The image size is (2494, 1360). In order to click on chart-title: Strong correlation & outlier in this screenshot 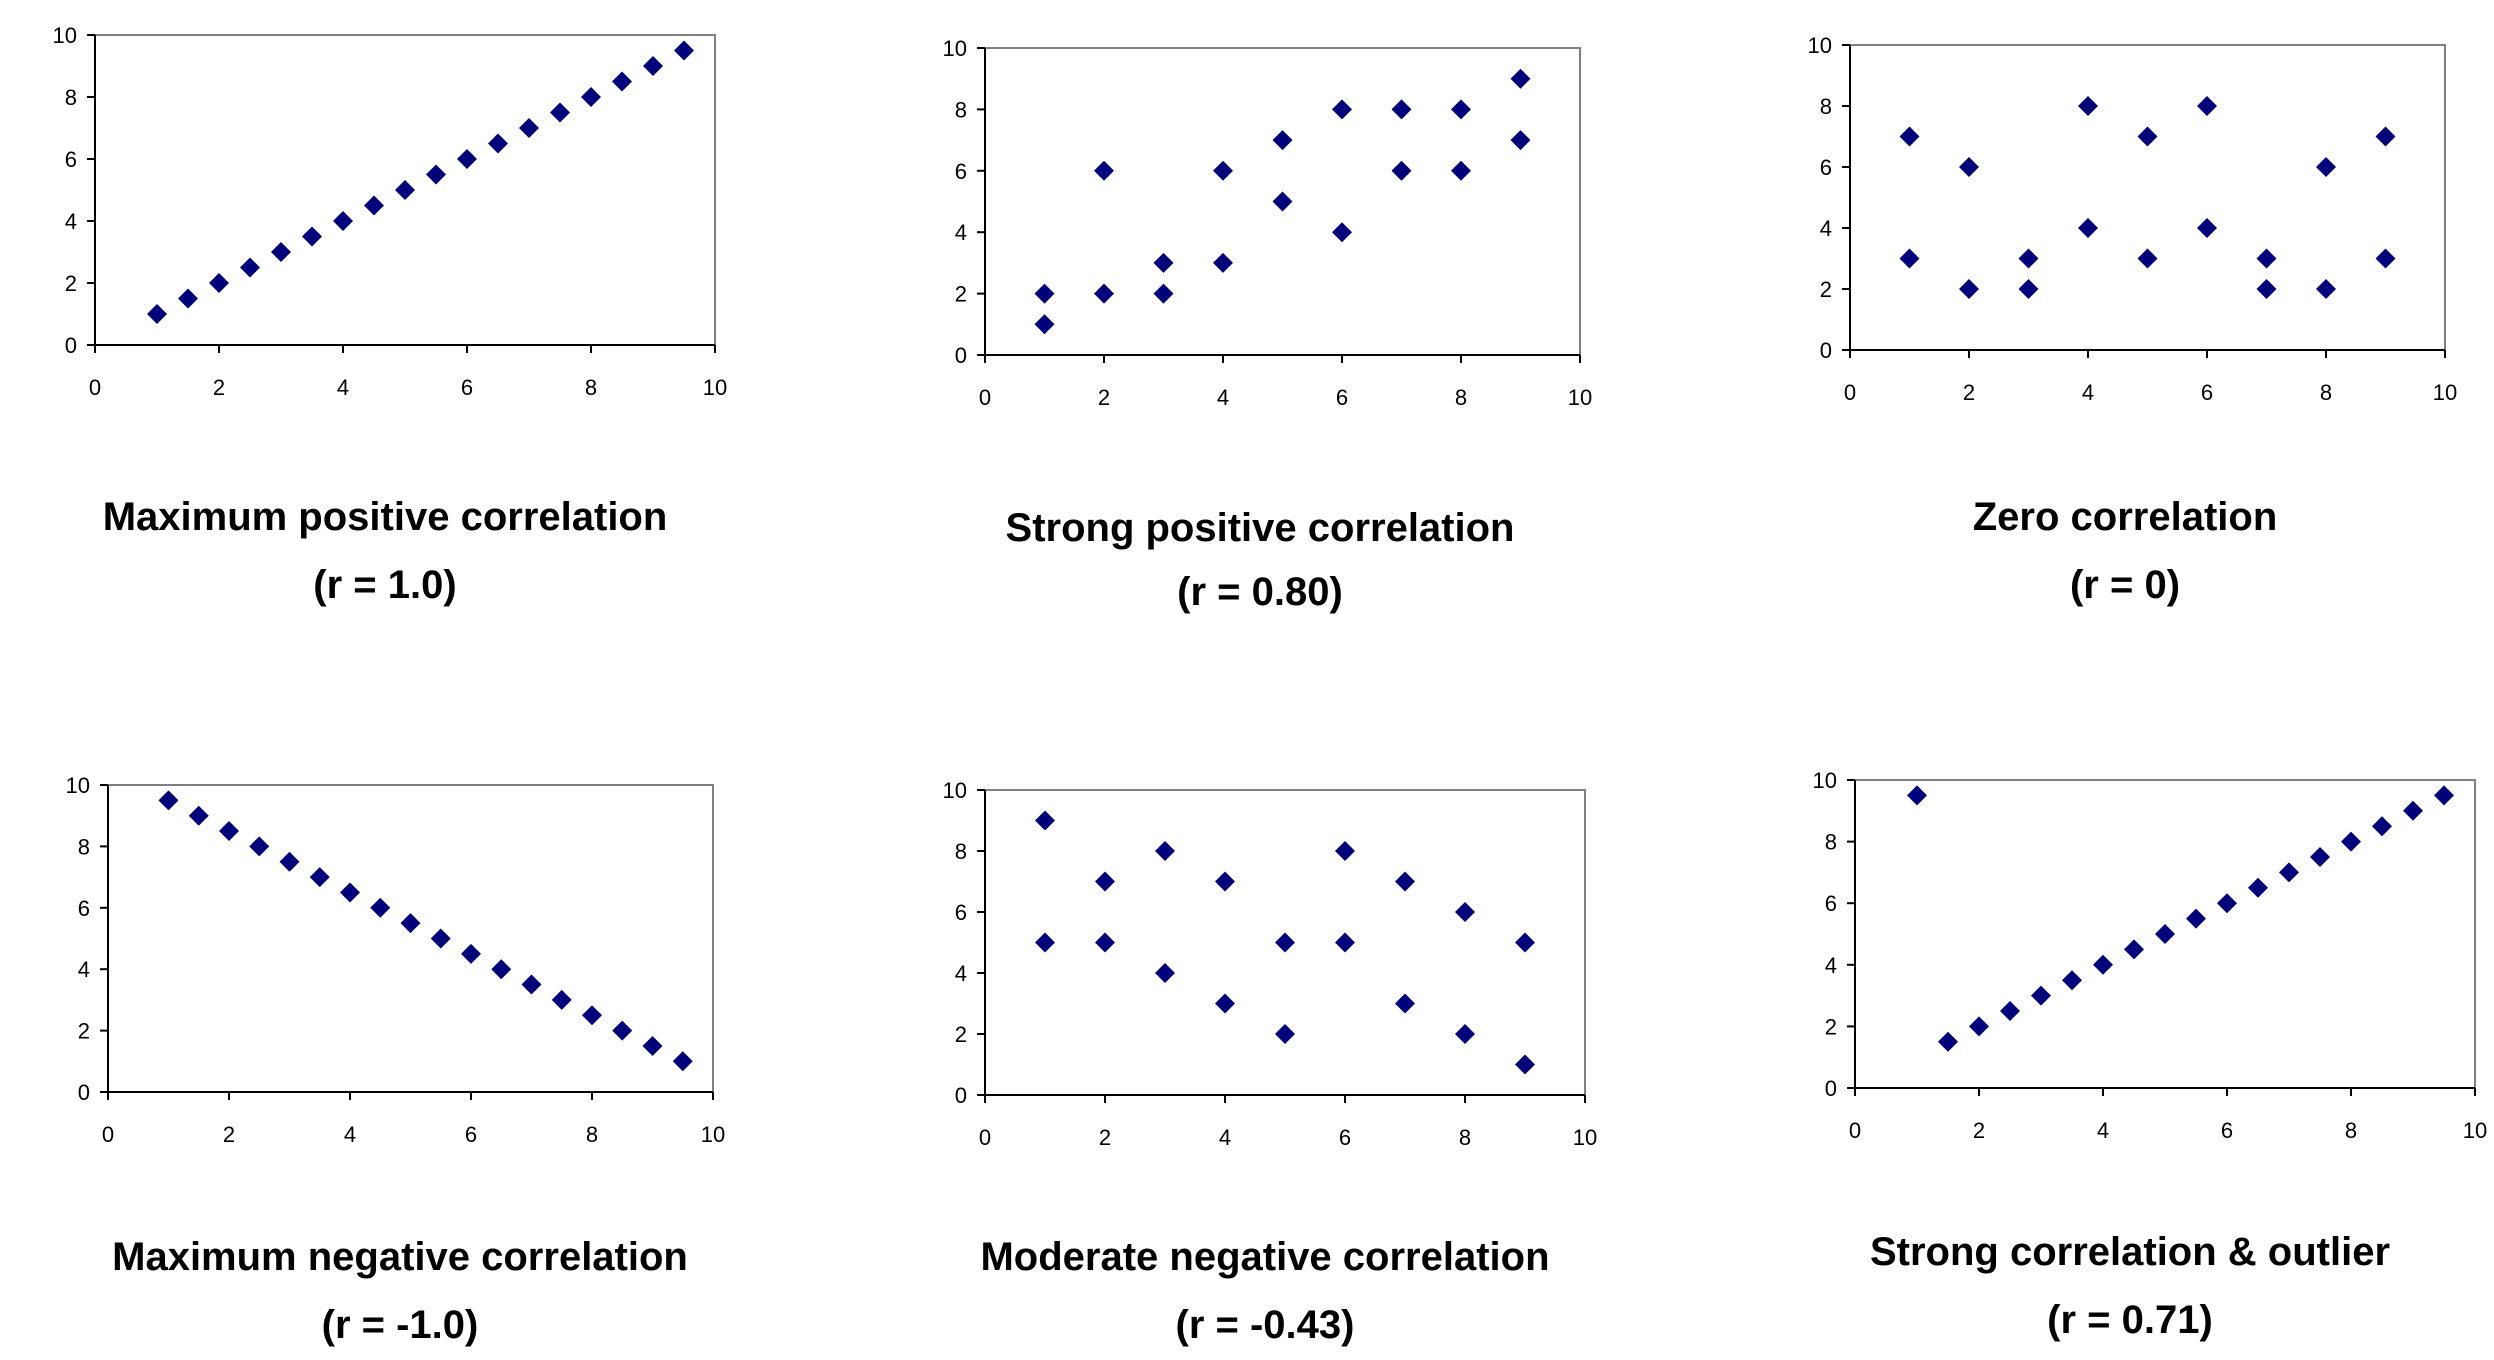, I will do `click(2130, 1252)`.